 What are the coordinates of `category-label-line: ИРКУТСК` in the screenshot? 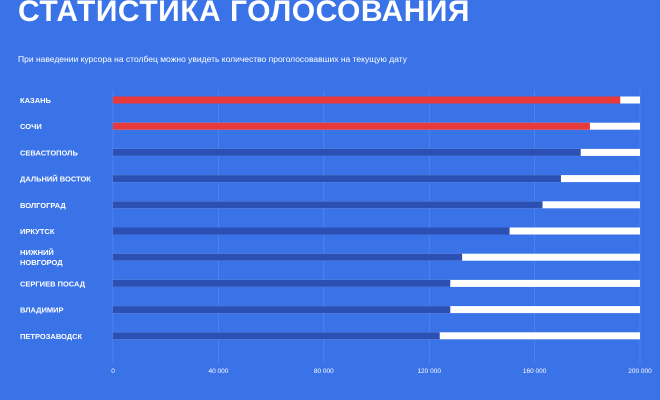 It's located at (37, 231).